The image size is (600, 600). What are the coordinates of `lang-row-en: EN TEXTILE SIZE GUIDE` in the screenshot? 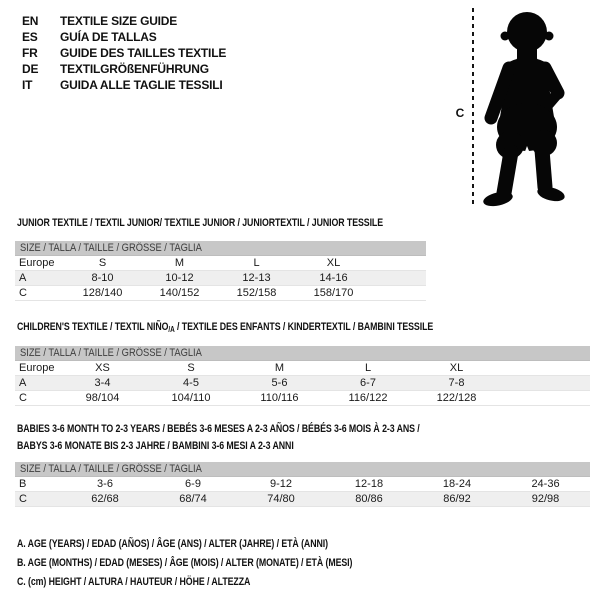 It's located at (124, 21).